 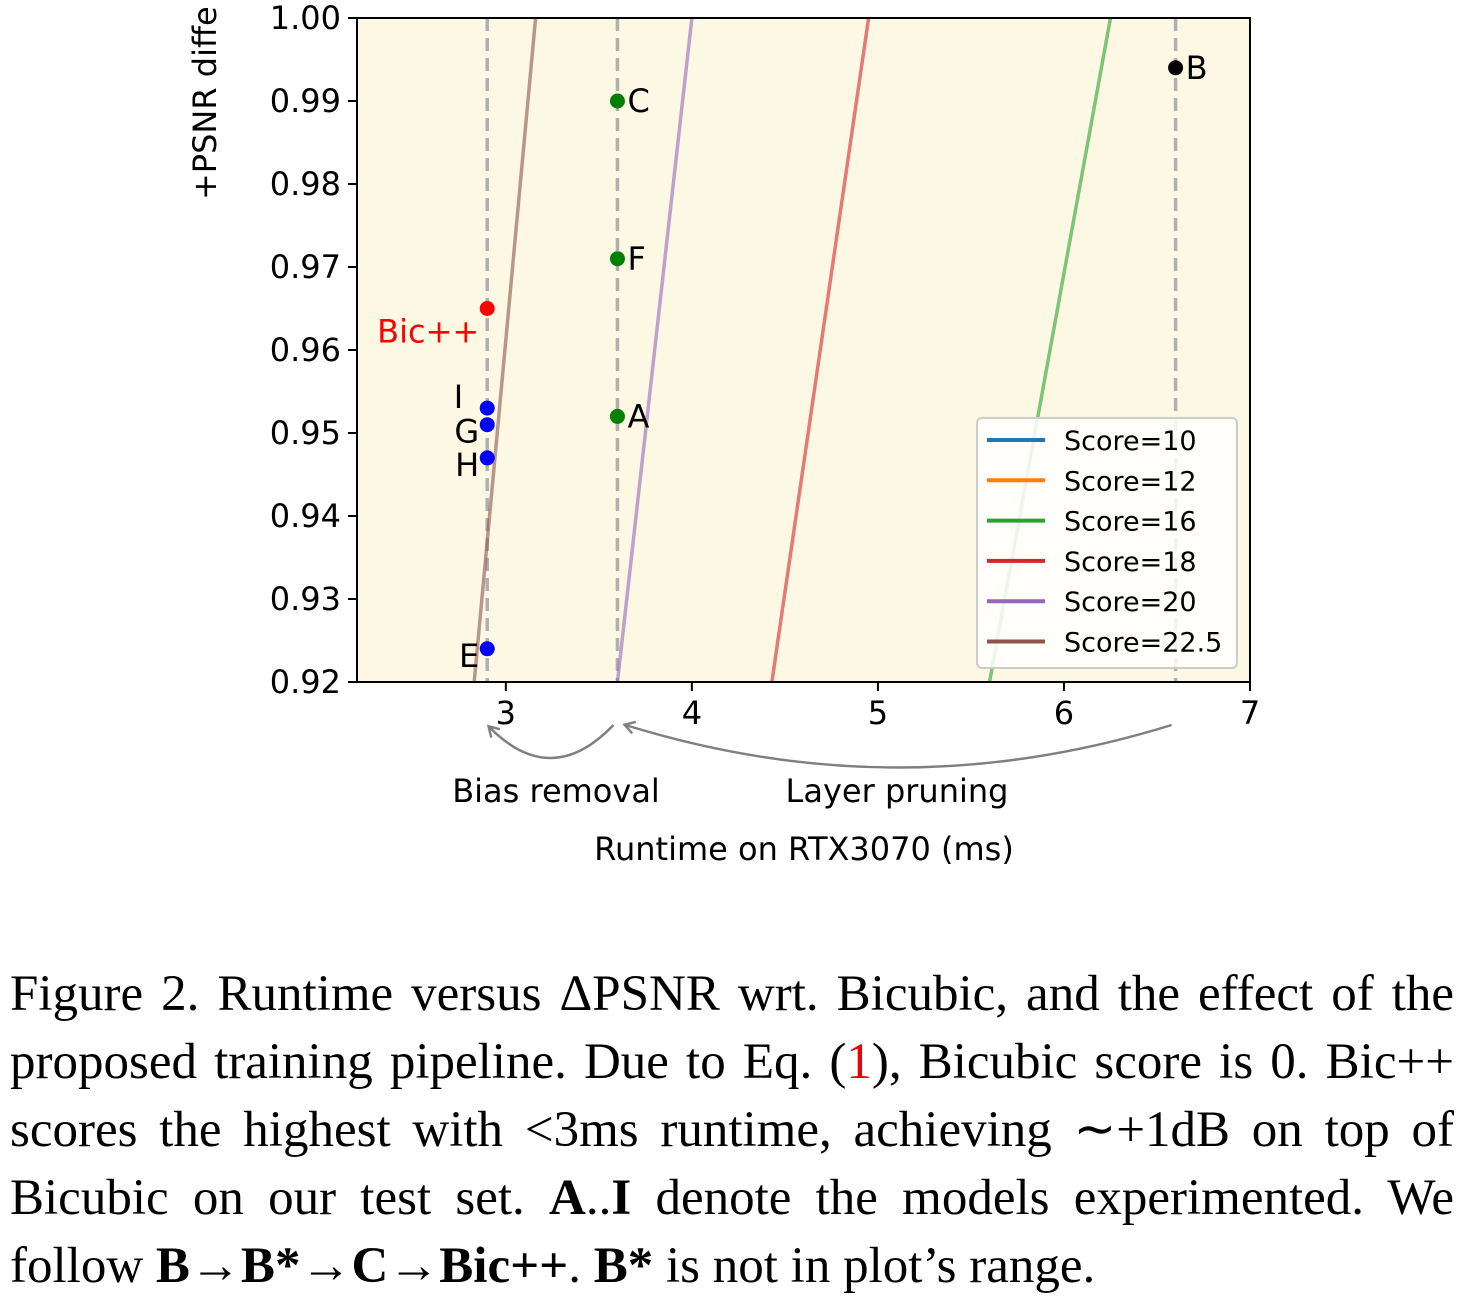 I want to click on legend-label-score-16: Score=16, so click(x=1130, y=522).